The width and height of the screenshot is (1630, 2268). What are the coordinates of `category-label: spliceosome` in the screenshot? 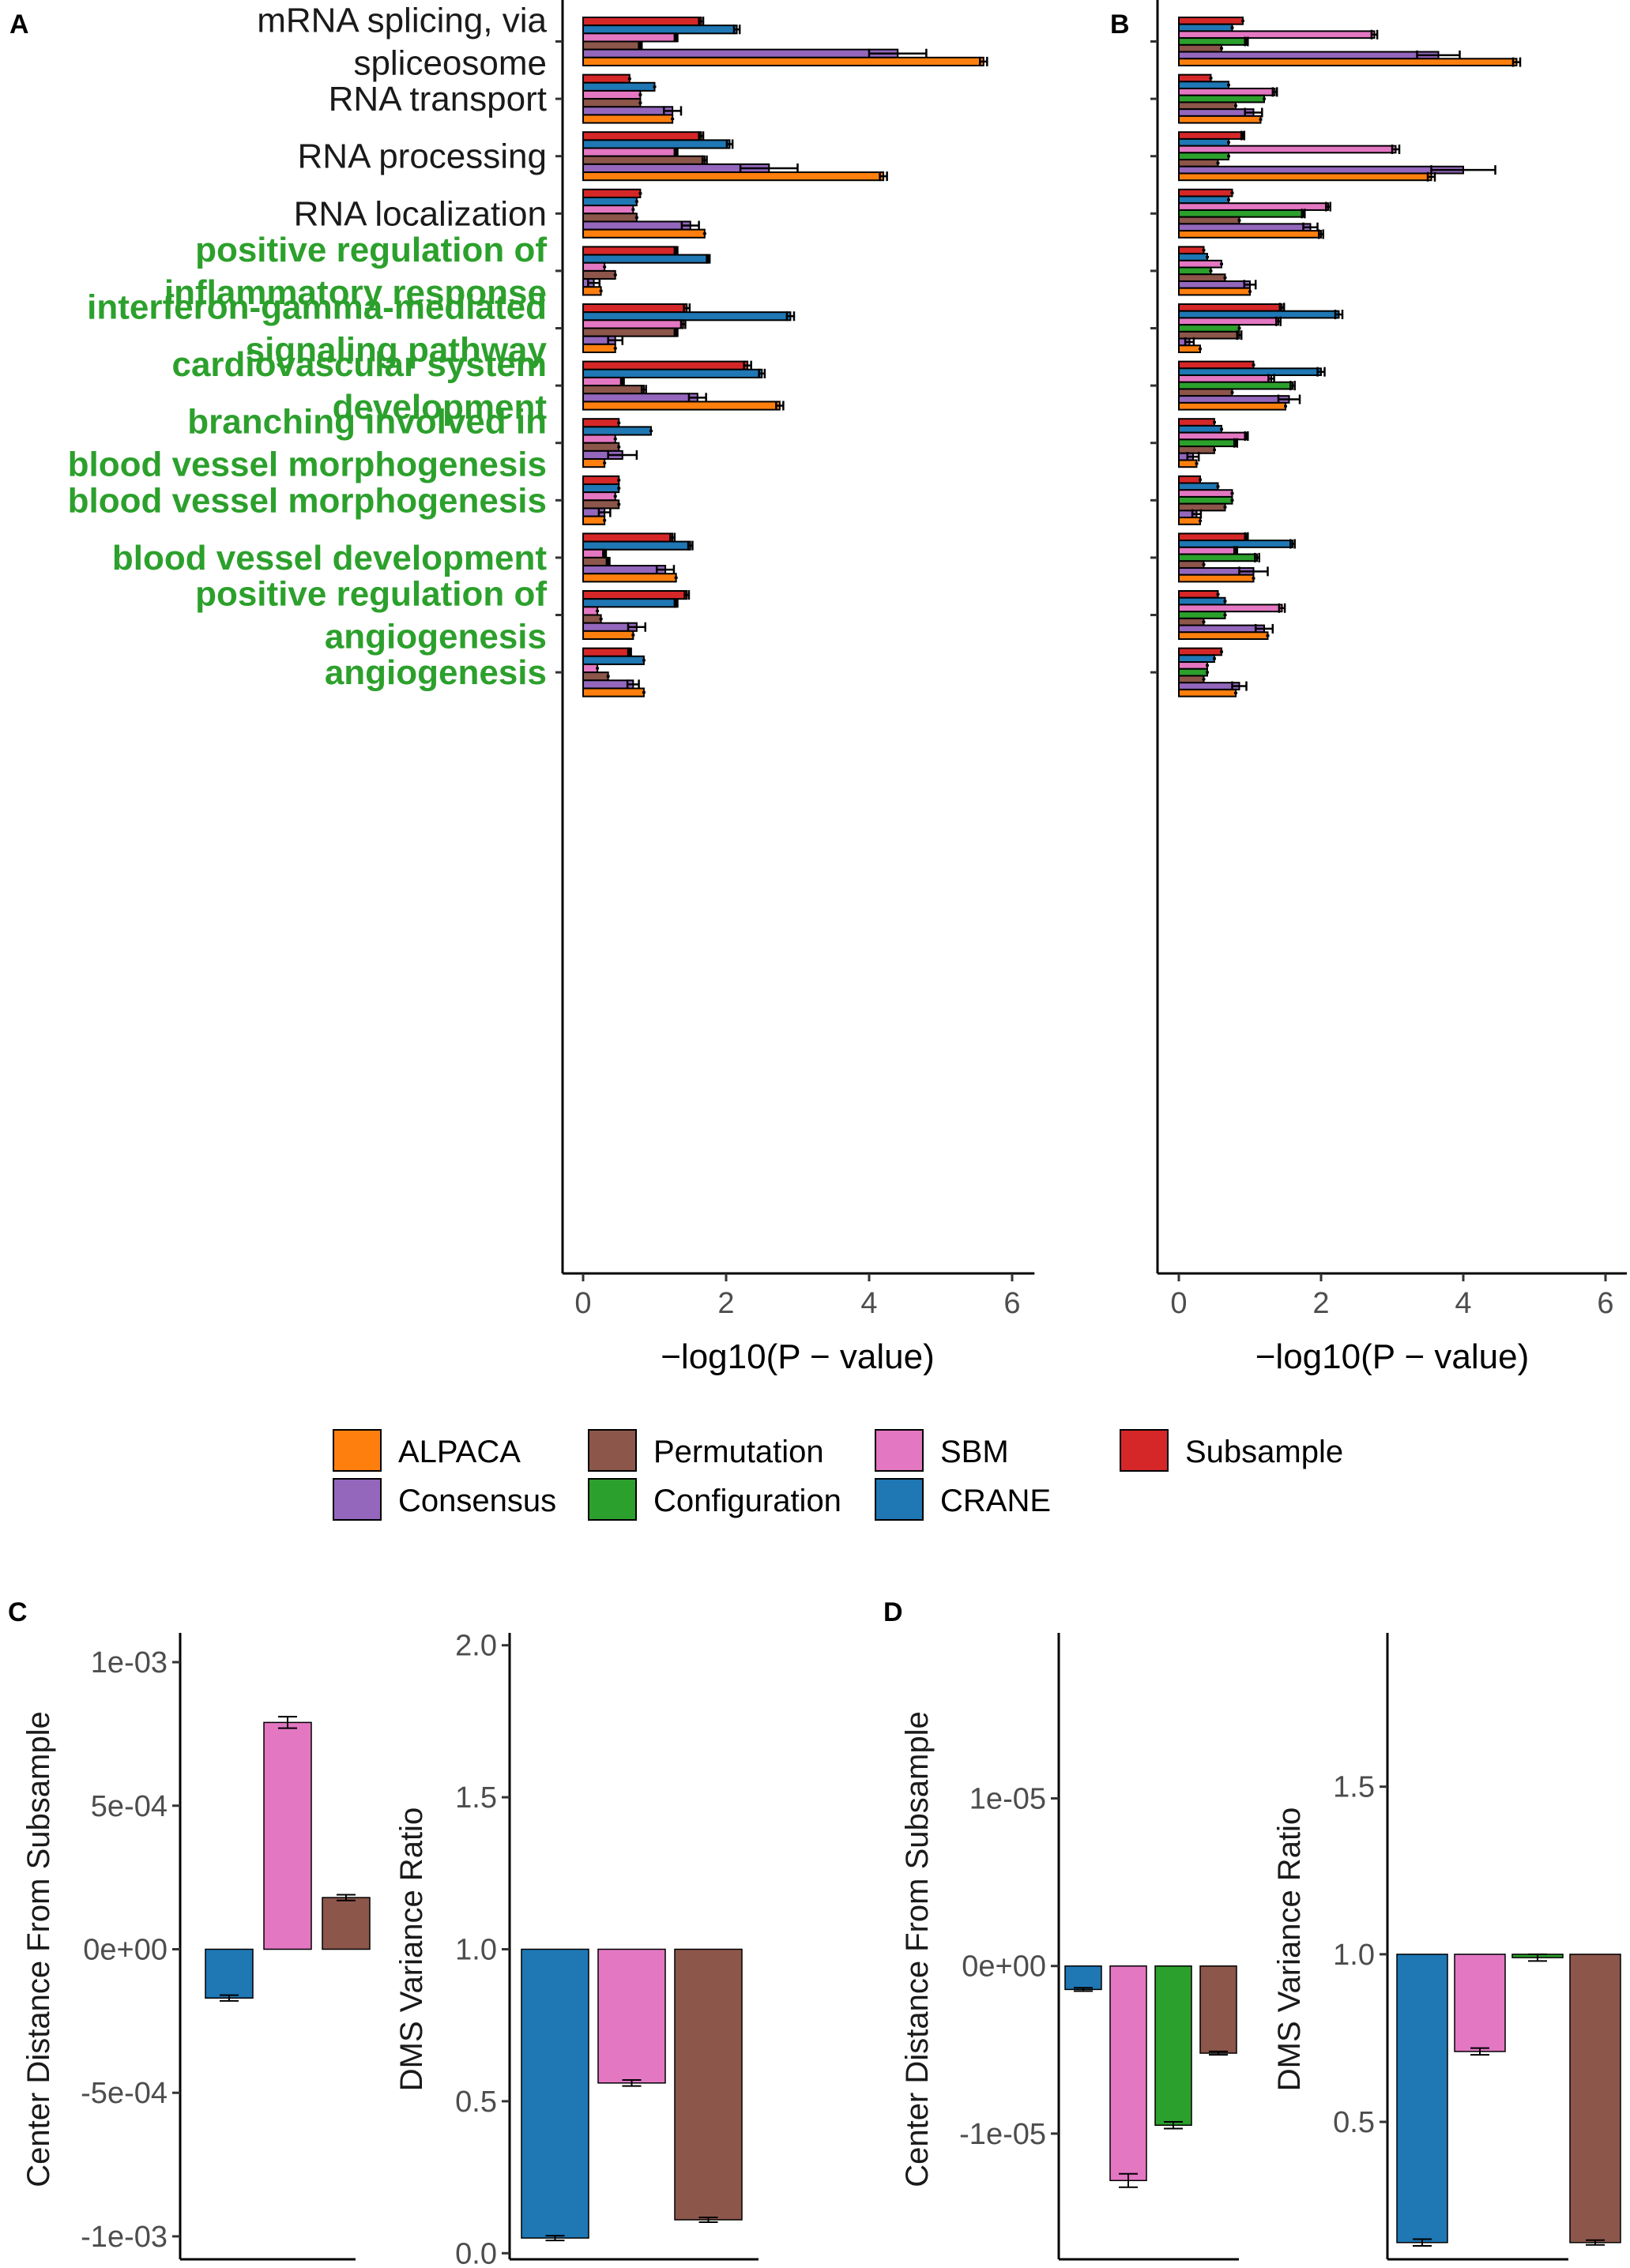 It's located at (450, 63).